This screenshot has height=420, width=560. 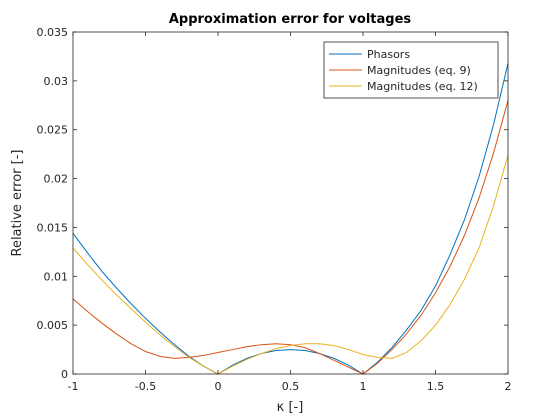 What do you see at coordinates (363, 386) in the screenshot?
I see `x-tick-label: 1` at bounding box center [363, 386].